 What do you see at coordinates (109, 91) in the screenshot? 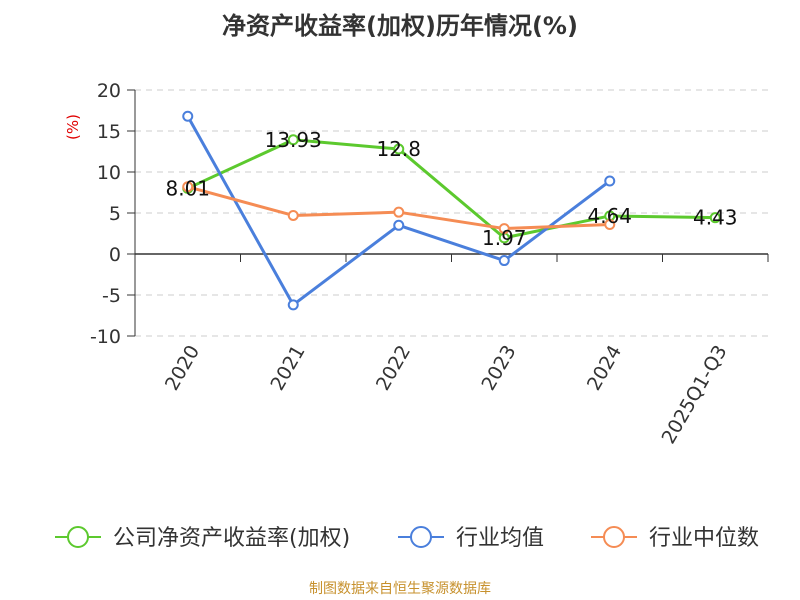
I see `y-tick-label: 20` at bounding box center [109, 91].